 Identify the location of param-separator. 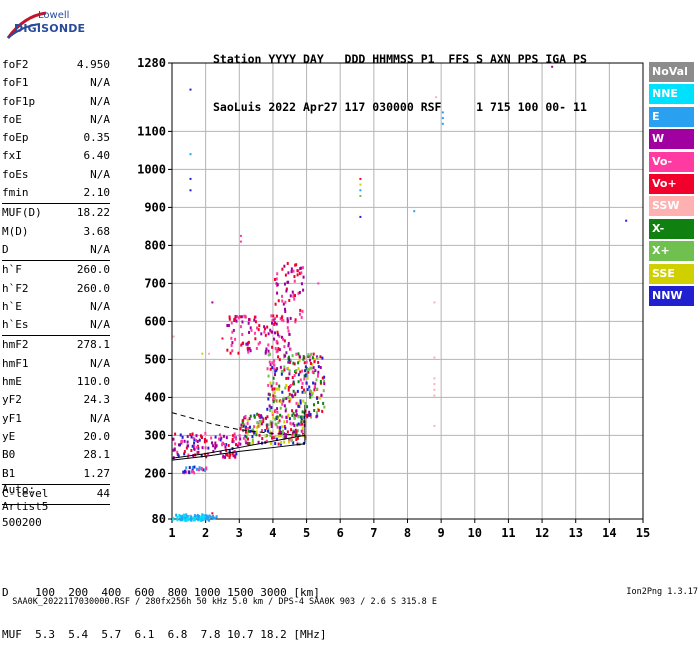
(56, 505).